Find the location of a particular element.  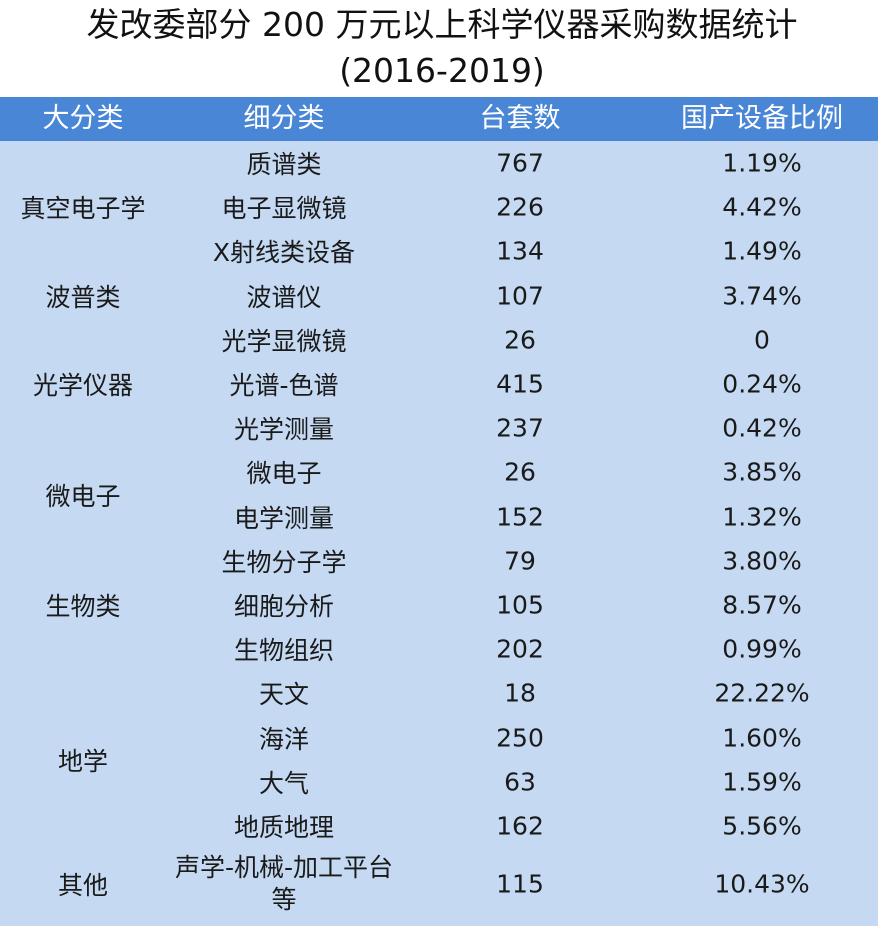

cell-sub-category: 波谱仪 is located at coordinates (284, 297).